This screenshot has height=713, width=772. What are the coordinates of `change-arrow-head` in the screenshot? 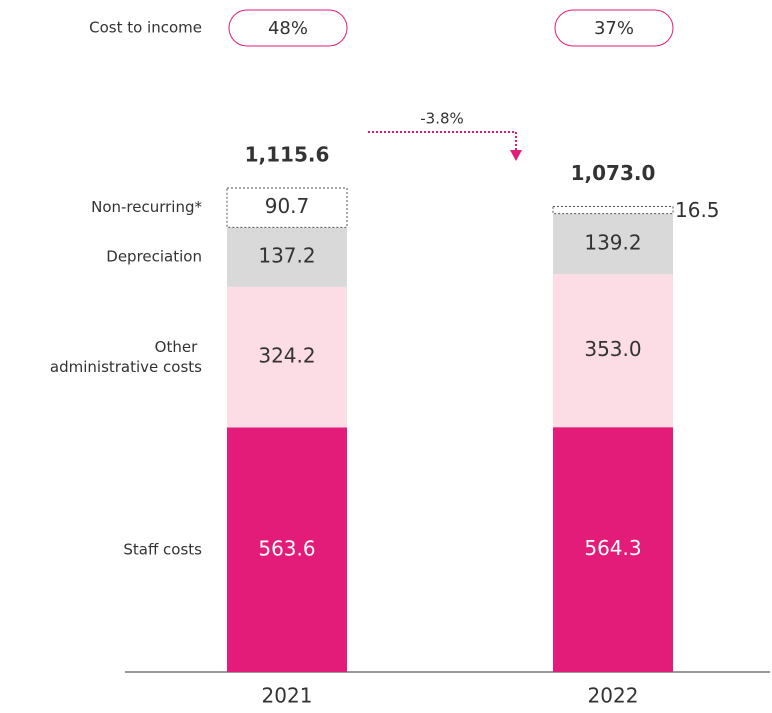 It's located at (516, 155).